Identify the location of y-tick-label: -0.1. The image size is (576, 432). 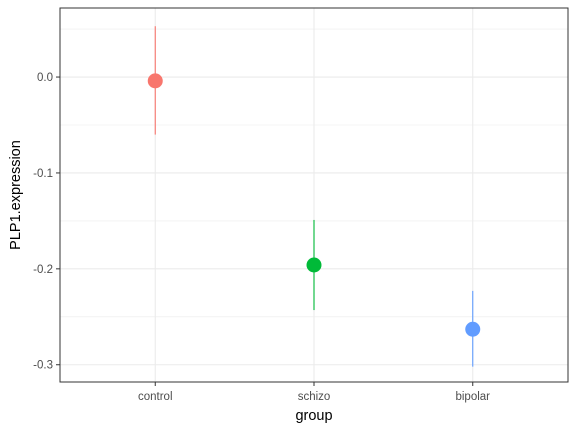
(43, 174).